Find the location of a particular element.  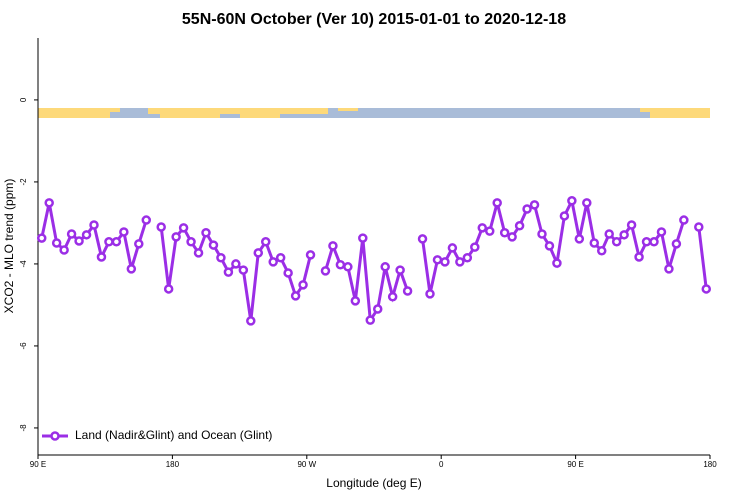

legend-marker is located at coordinates (55, 436).